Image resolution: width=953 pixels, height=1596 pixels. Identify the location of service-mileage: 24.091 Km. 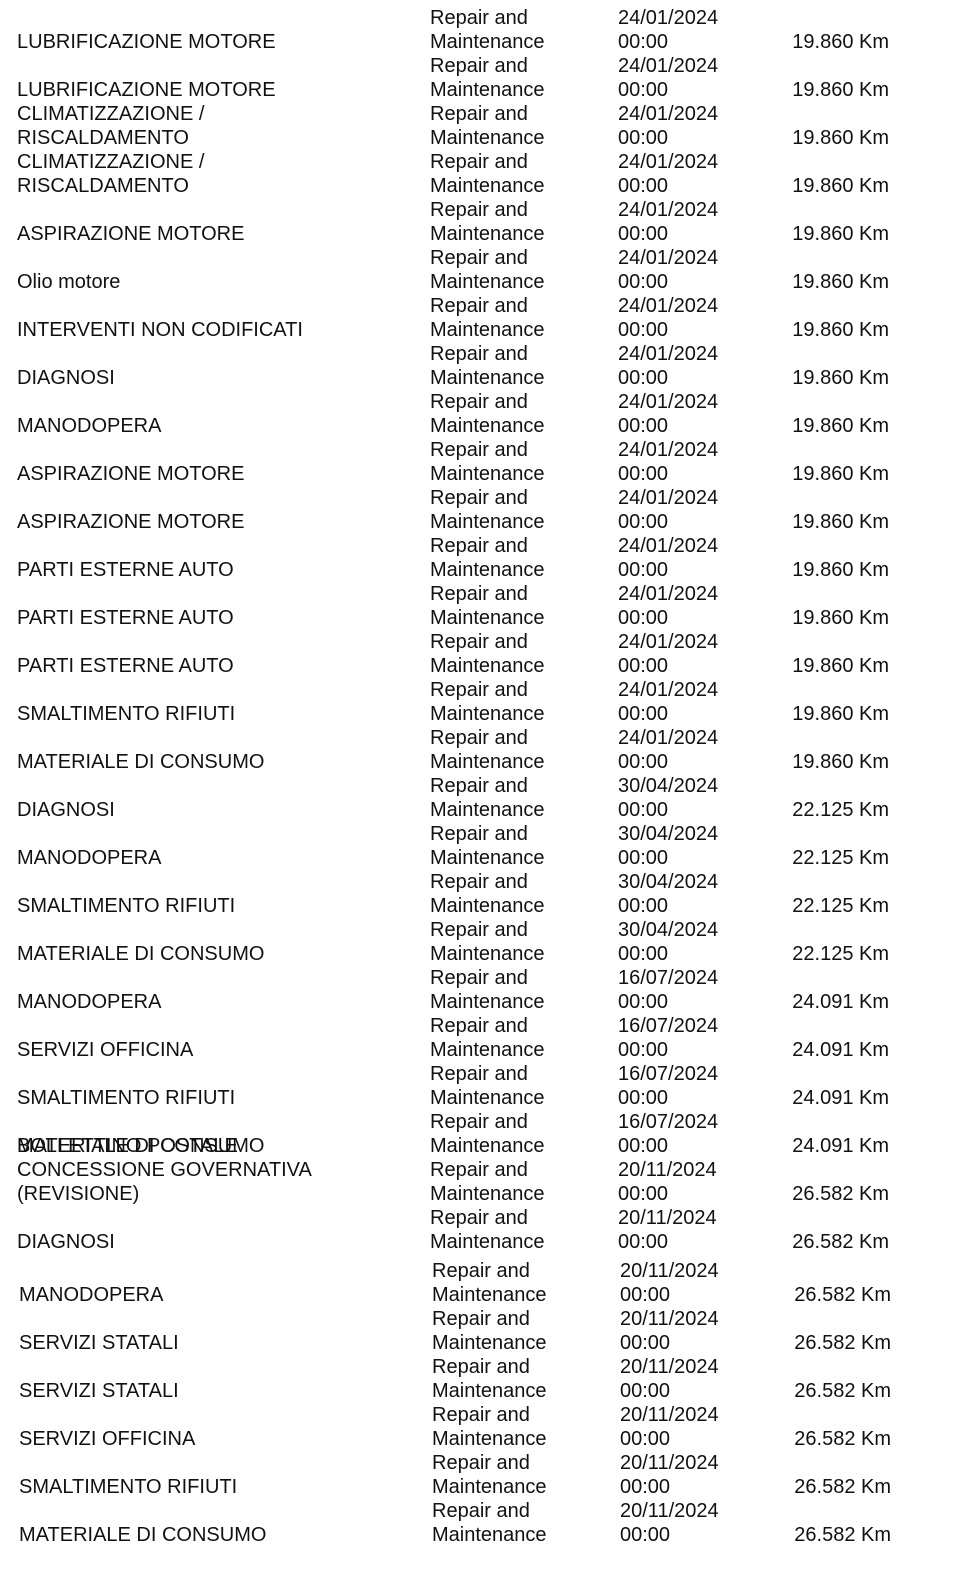
(840, 1146).